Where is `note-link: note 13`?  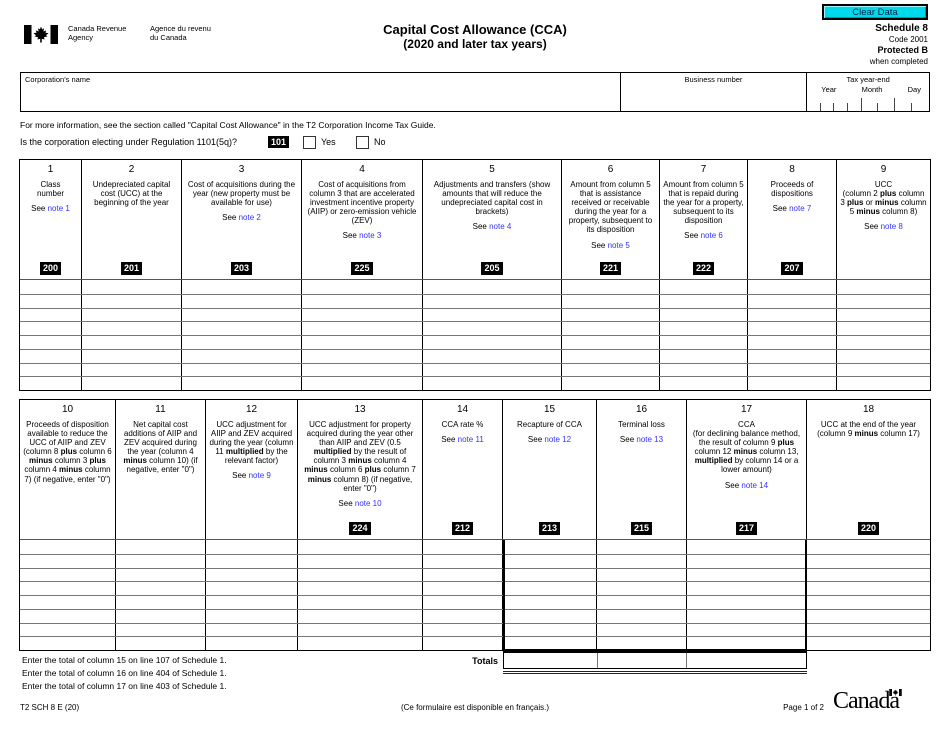 note-link: note 13 is located at coordinates (650, 439).